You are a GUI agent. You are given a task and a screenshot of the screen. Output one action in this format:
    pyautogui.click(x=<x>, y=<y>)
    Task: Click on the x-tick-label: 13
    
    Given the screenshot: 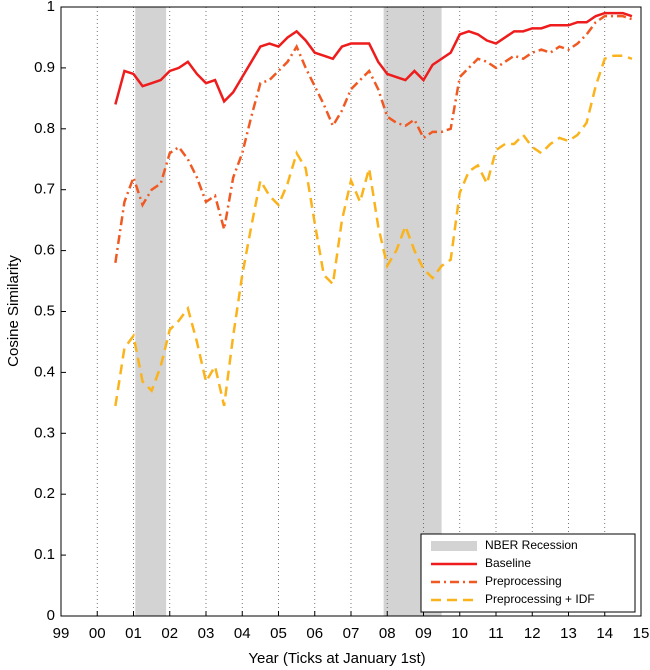 What is the action you would take?
    pyautogui.click(x=568, y=633)
    